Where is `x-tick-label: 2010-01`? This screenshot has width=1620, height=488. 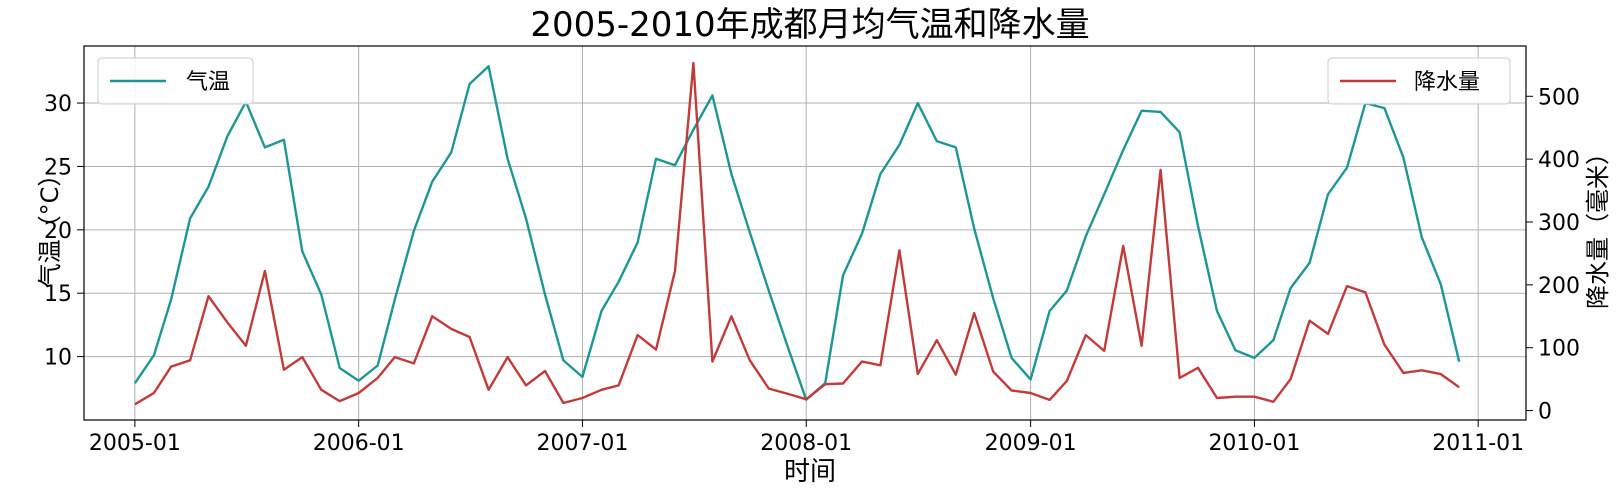 x-tick-label: 2010-01 is located at coordinates (1254, 443).